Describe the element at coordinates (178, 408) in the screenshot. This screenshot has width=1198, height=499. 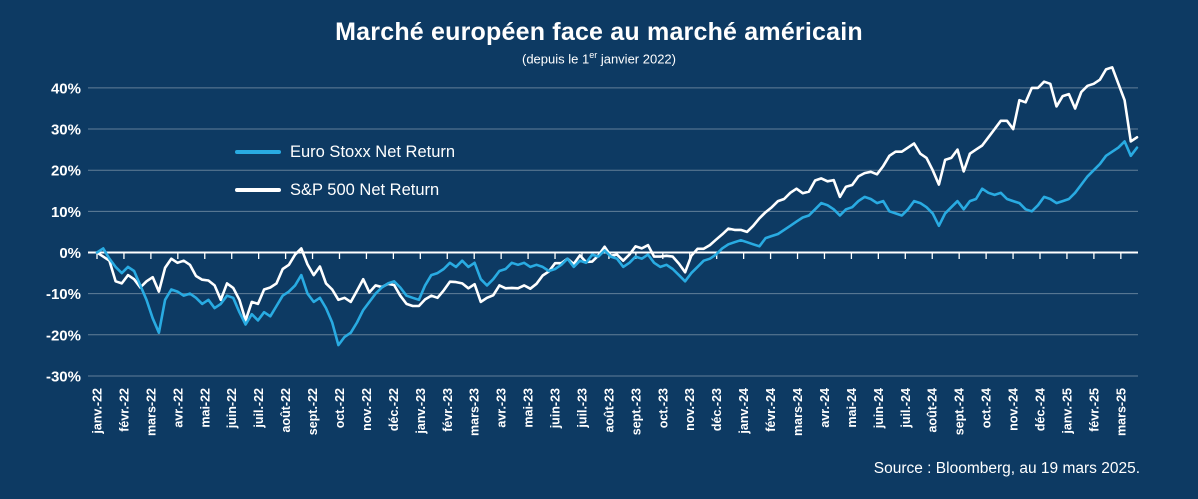
I see `svg-text: avr.-22` at that location.